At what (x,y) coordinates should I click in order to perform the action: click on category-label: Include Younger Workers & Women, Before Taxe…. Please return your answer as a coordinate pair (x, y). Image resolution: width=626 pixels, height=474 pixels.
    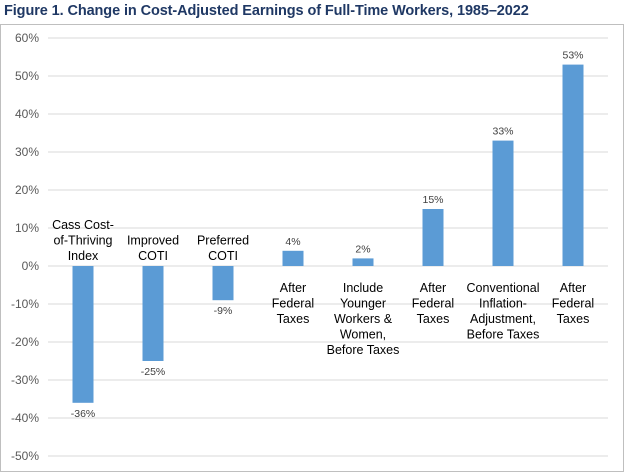
    Looking at the image, I should click on (363, 319).